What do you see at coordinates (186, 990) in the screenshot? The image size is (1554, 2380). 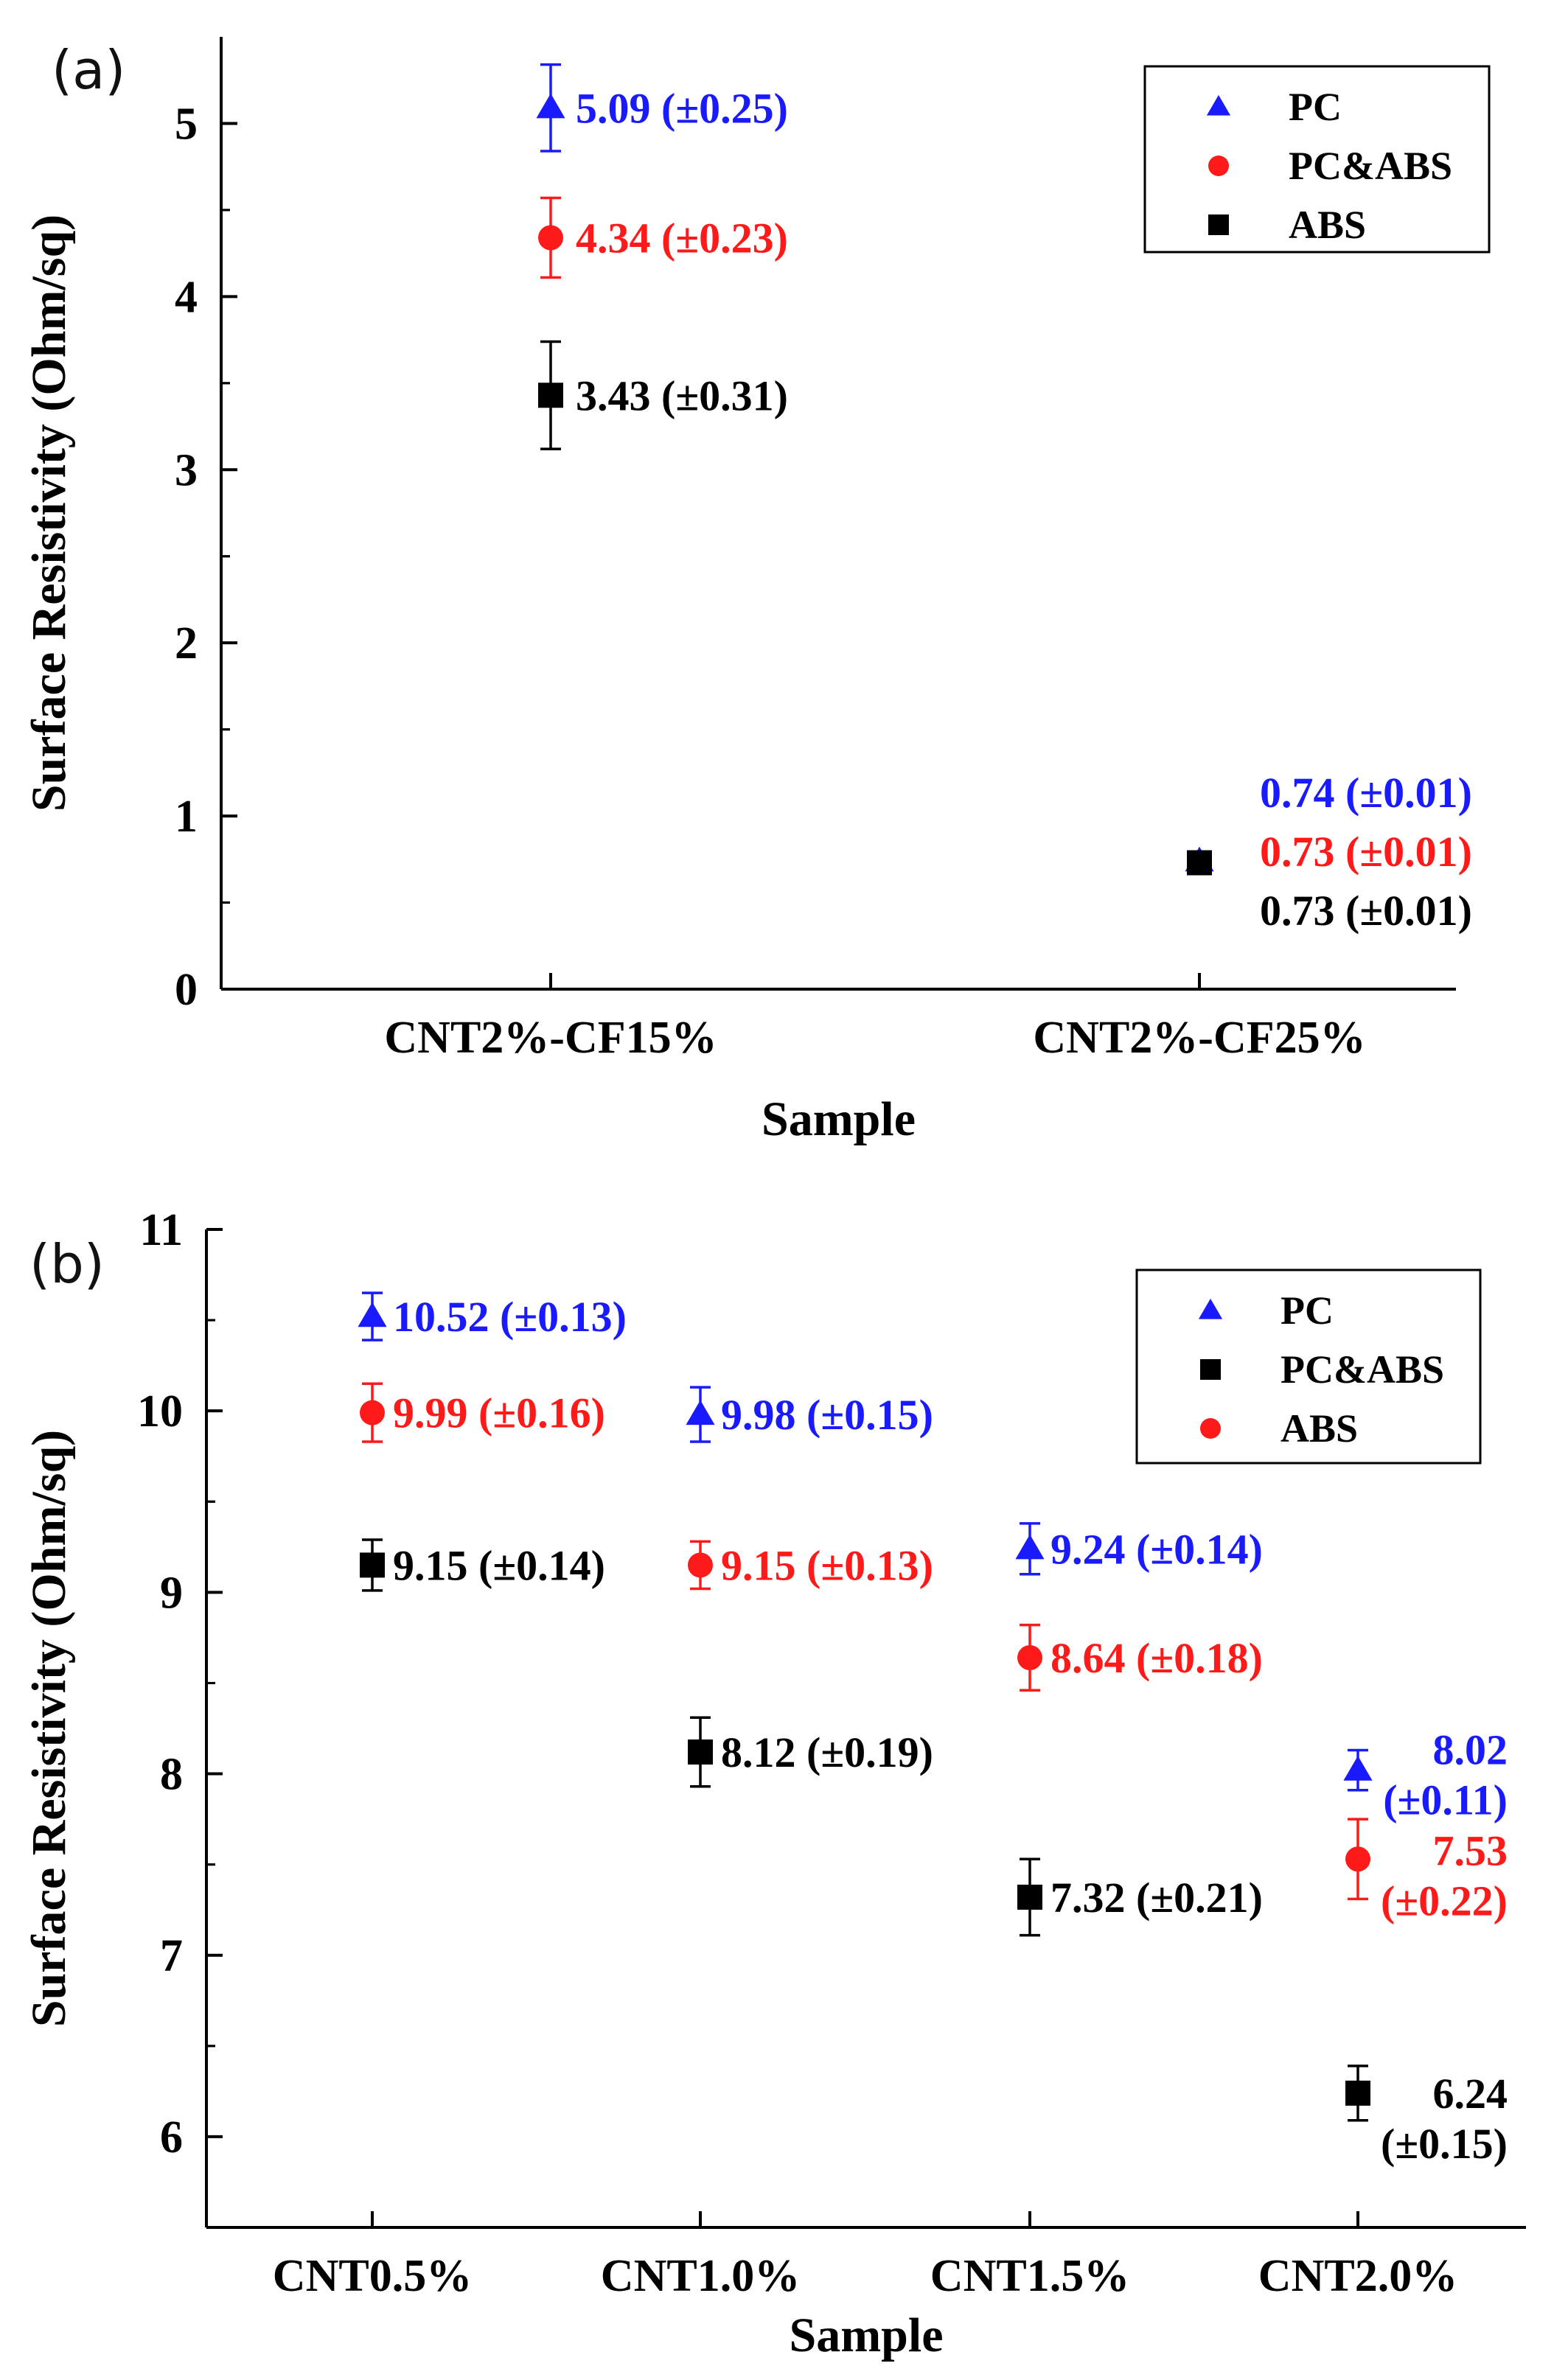 I see `y-tick-label: 0` at bounding box center [186, 990].